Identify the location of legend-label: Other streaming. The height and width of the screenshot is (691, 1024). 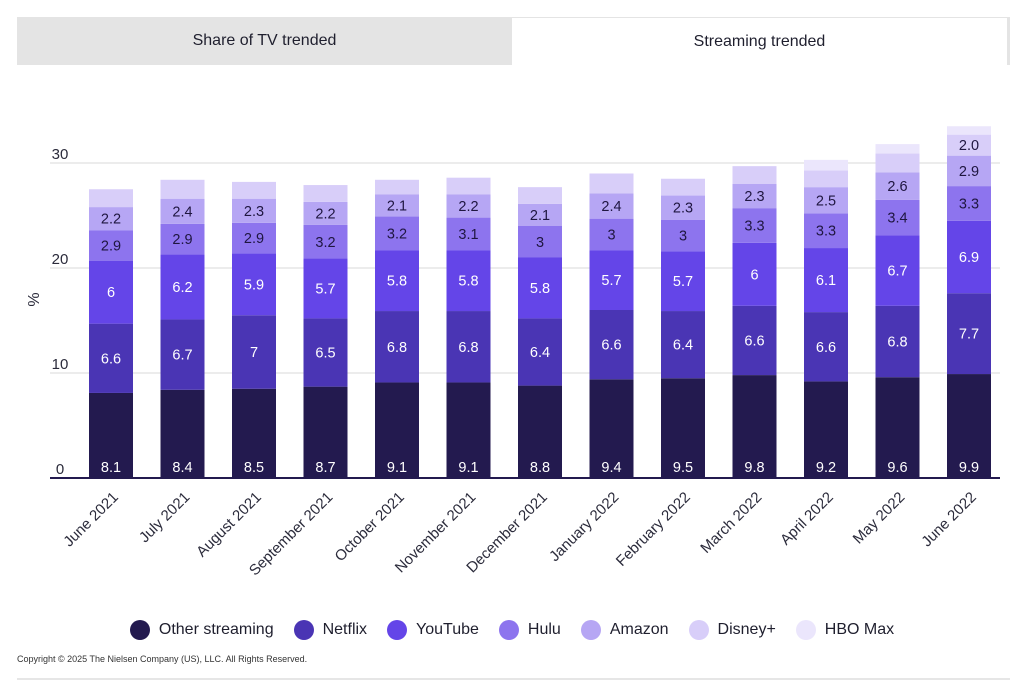
(216, 629).